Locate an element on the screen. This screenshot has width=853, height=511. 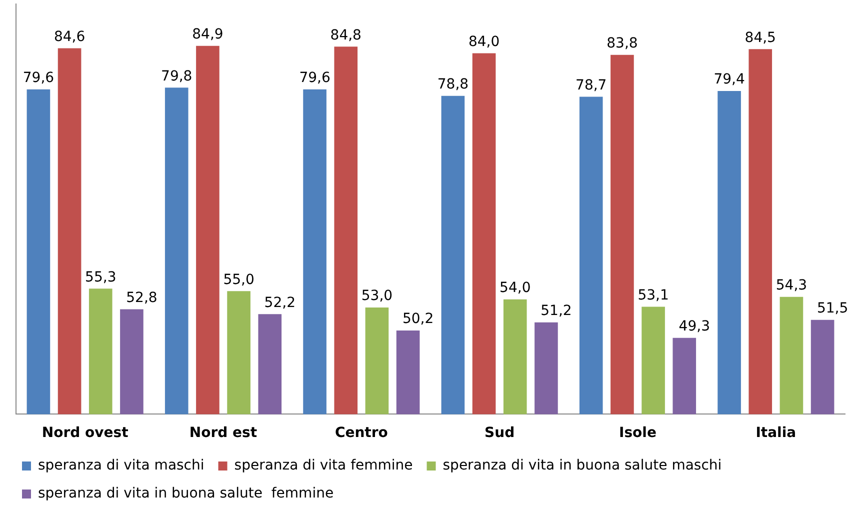
legend-label: speranza di vita femmine is located at coordinates (323, 466).